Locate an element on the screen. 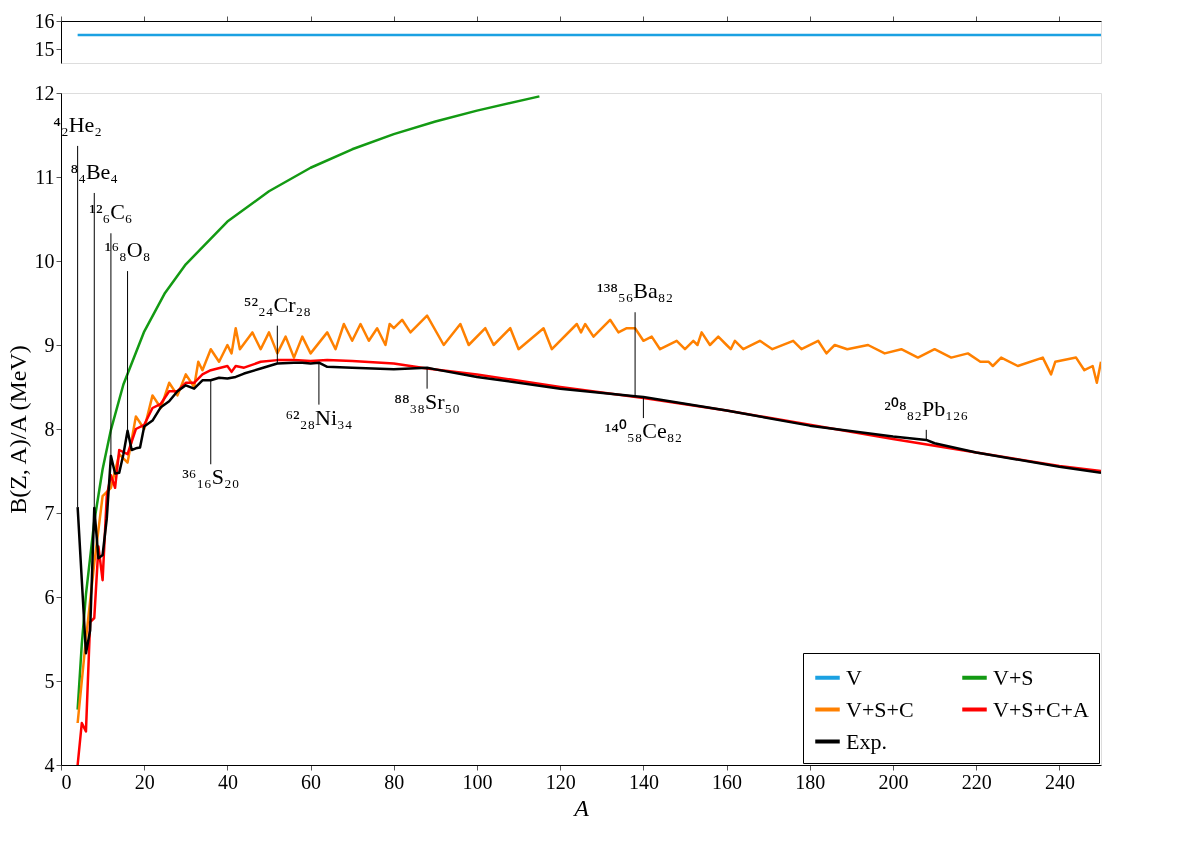 This screenshot has width=1202, height=855. annotation: ⁶²₂₈Ni₃₄ is located at coordinates (319, 417).